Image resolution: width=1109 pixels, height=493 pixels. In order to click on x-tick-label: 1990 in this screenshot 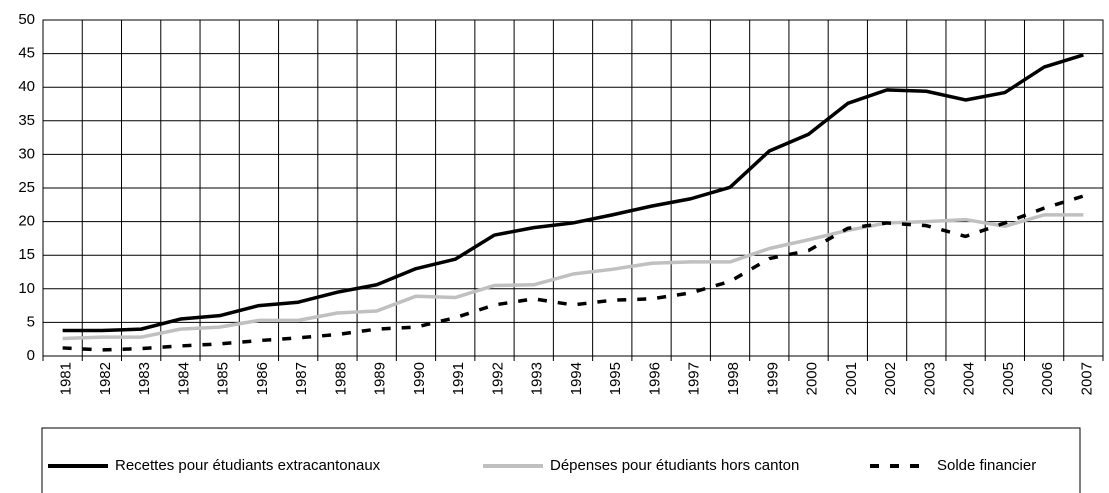, I will do `click(419, 378)`.